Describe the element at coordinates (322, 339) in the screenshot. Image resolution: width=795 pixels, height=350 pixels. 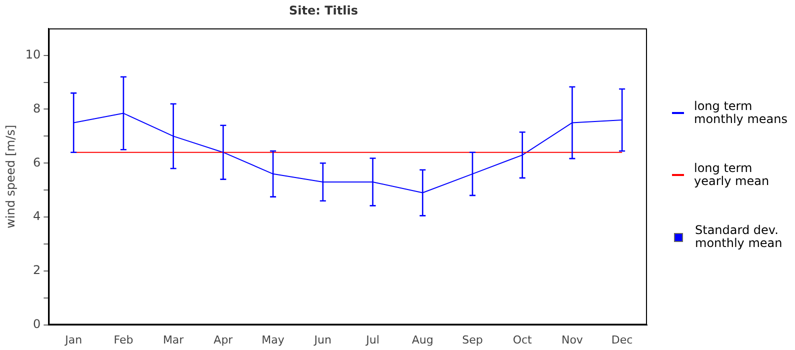
I see `x-tick-label: Jun` at that location.